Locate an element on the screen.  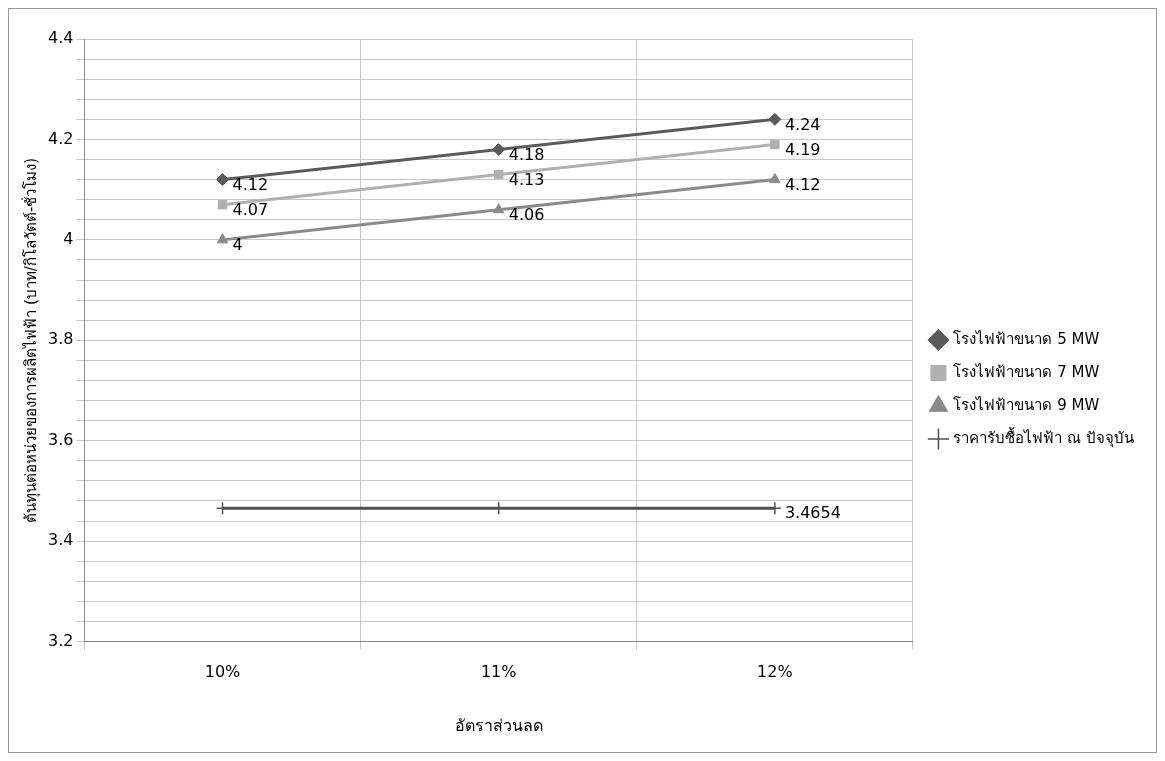
data-label: 4 is located at coordinates (237, 245).